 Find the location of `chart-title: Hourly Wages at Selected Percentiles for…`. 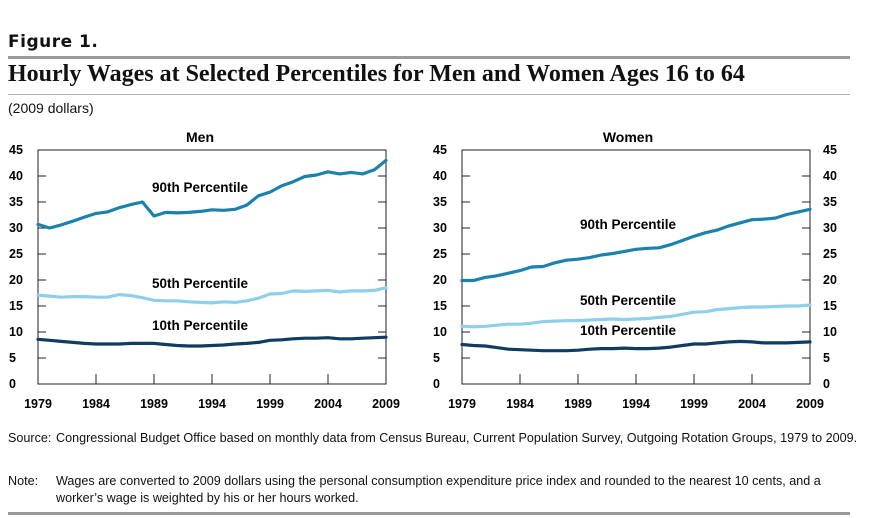

chart-title: Hourly Wages at Selected Percentiles for… is located at coordinates (376, 74).